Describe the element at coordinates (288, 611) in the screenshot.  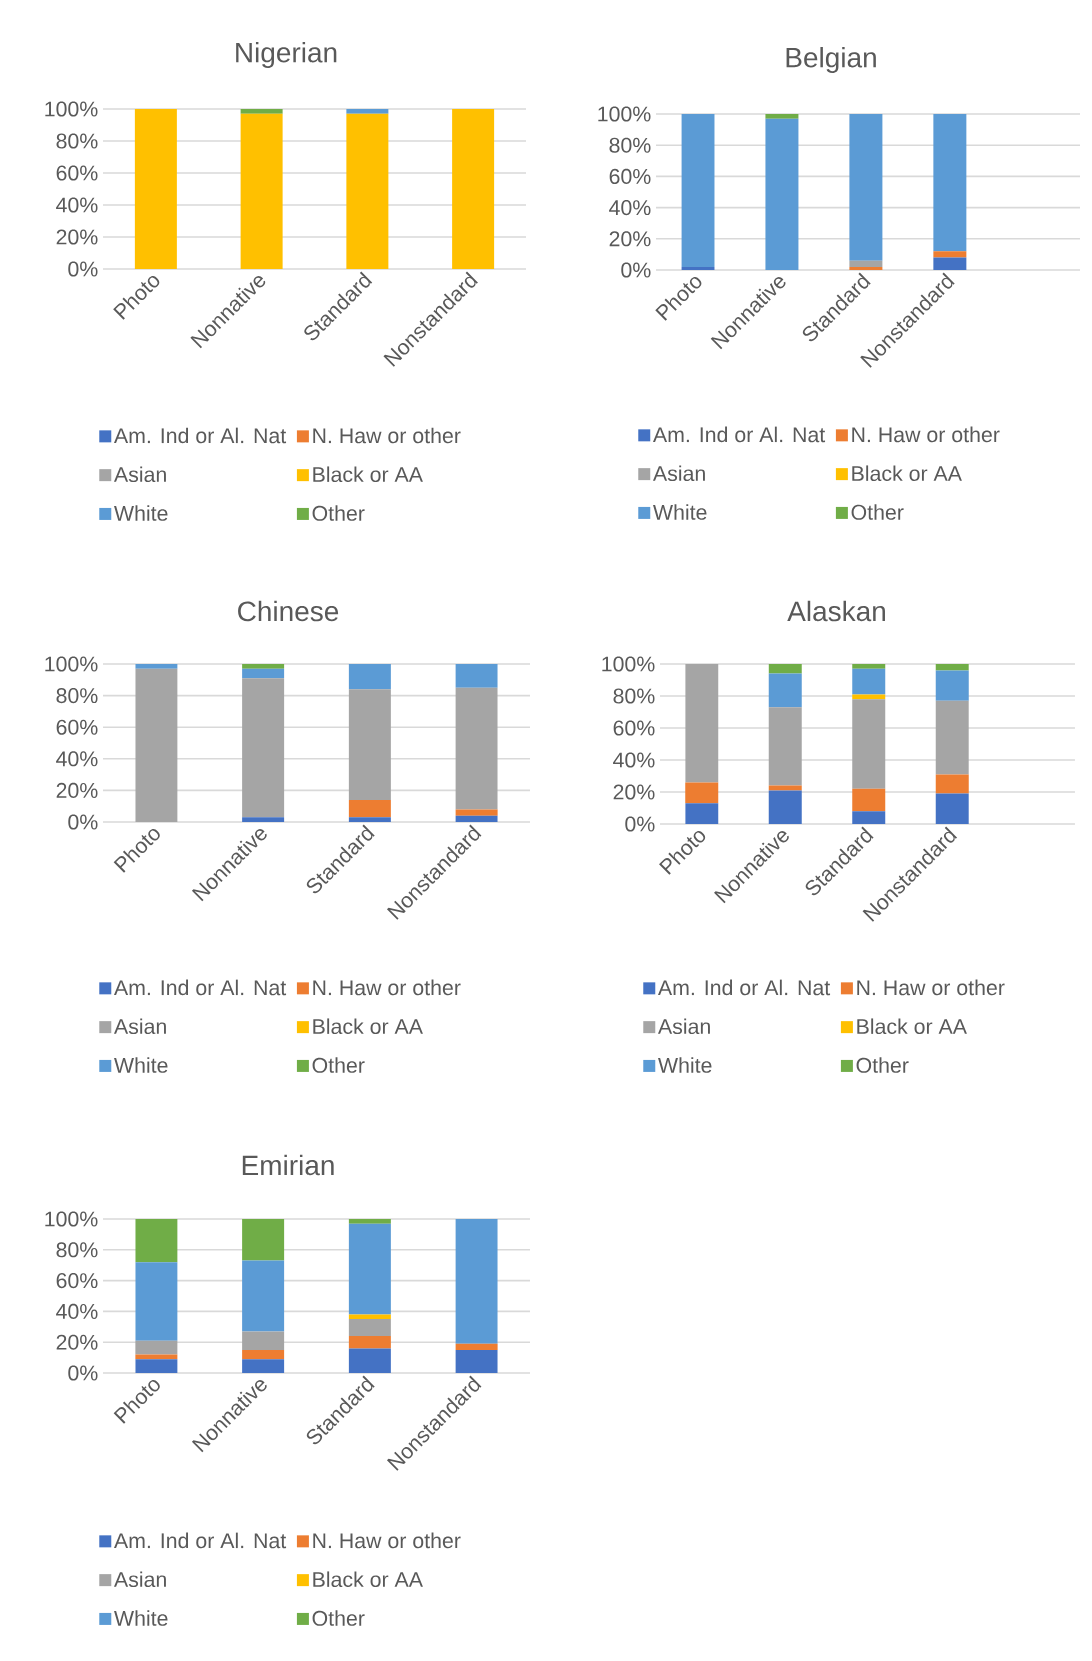
I see `chart-title: Chinese` at that location.